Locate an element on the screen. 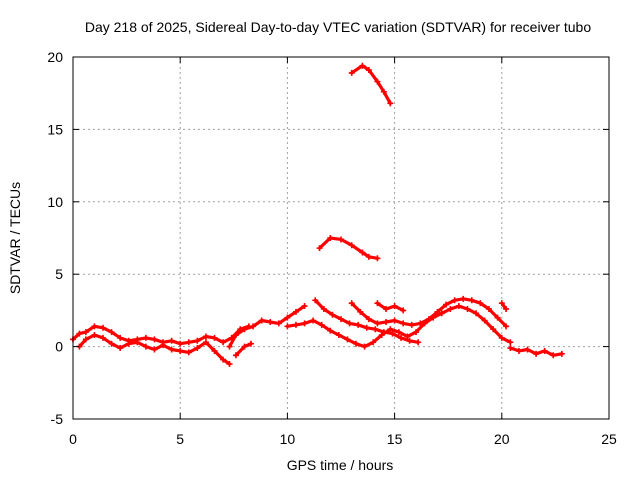  series-arc-e is located at coordinates (399, 326).